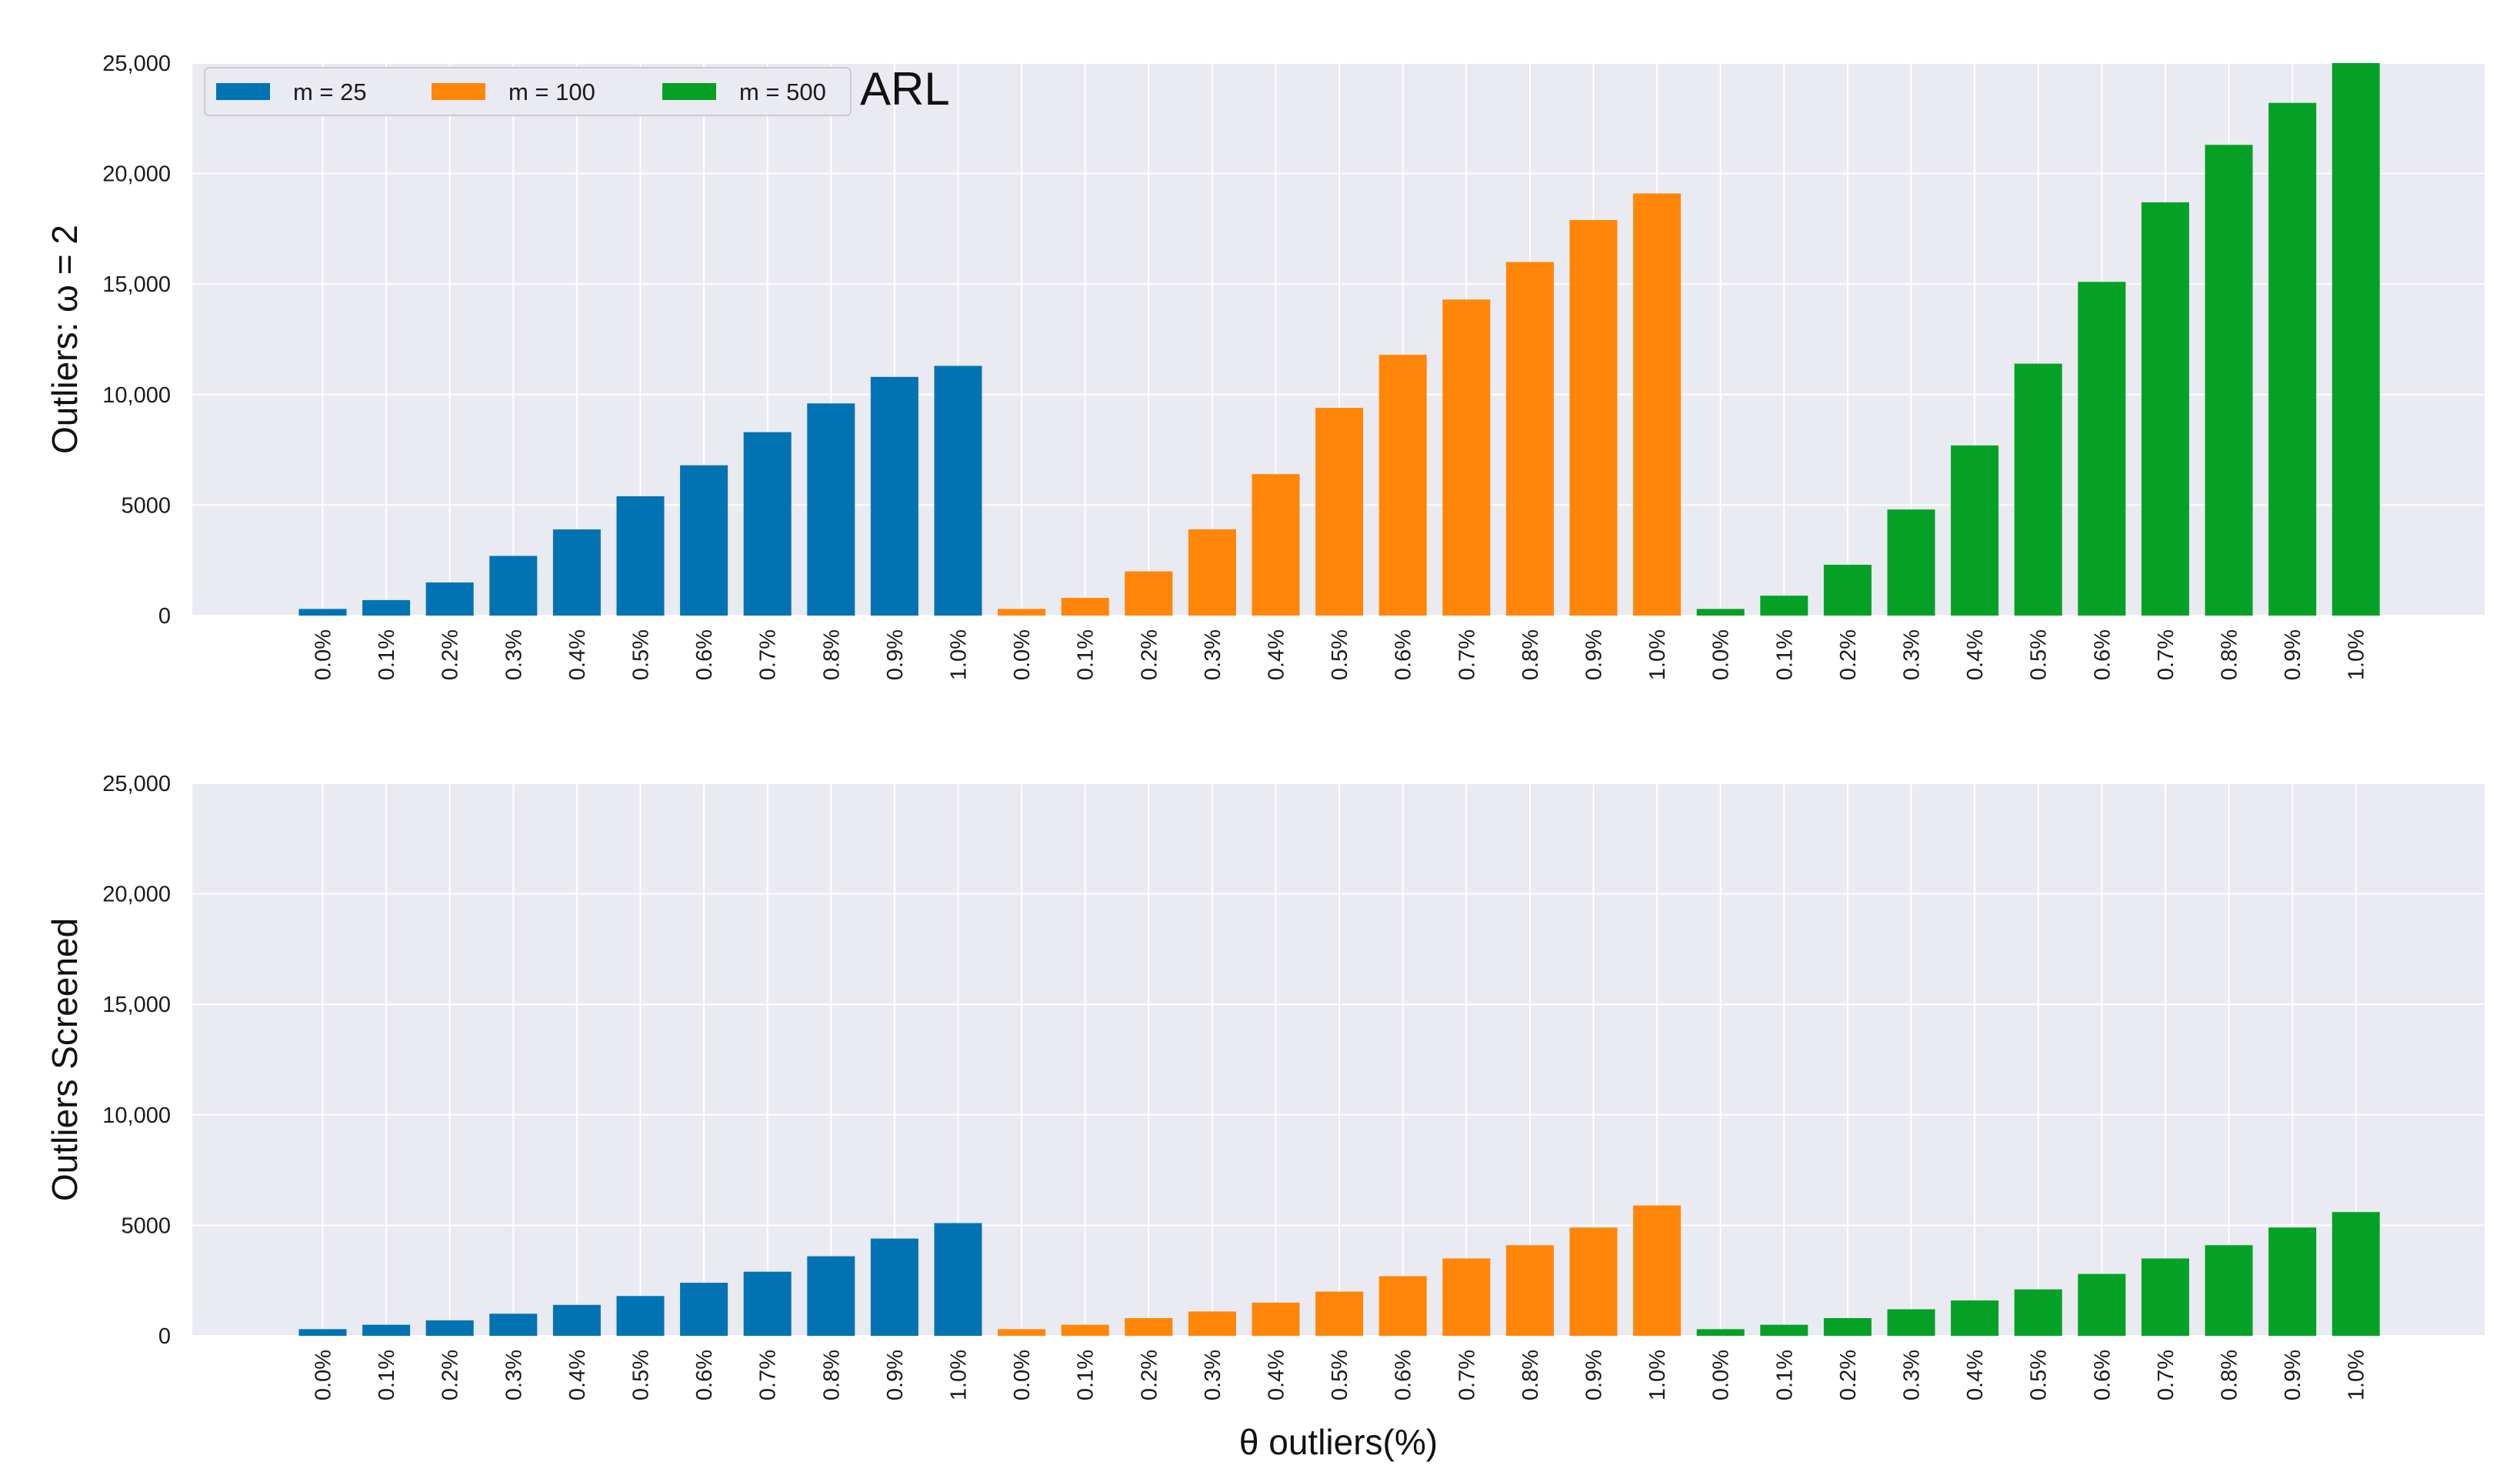  I want to click on bottom-yticks: 0 5000 10,000 15,000 20,000 25,000, so click(137, 1060).